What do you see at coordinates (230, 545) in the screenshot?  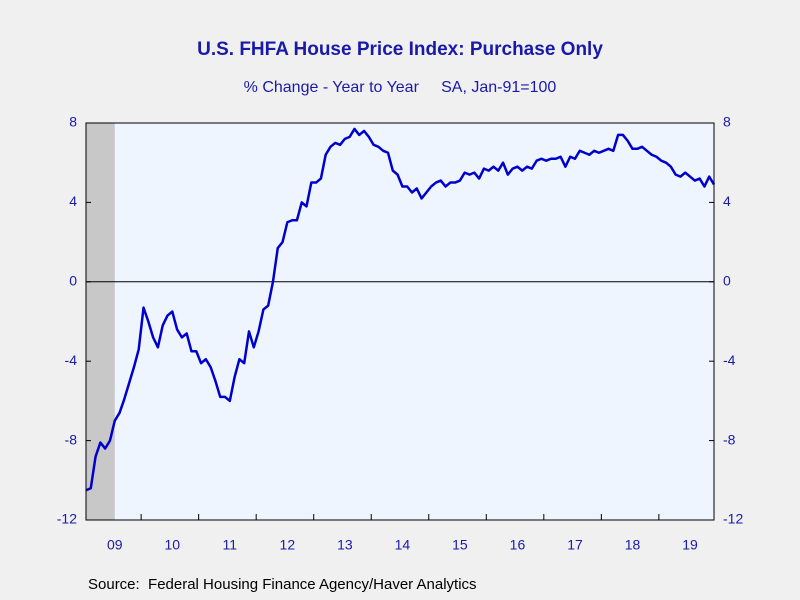 I see `x-tick-label: 11` at bounding box center [230, 545].